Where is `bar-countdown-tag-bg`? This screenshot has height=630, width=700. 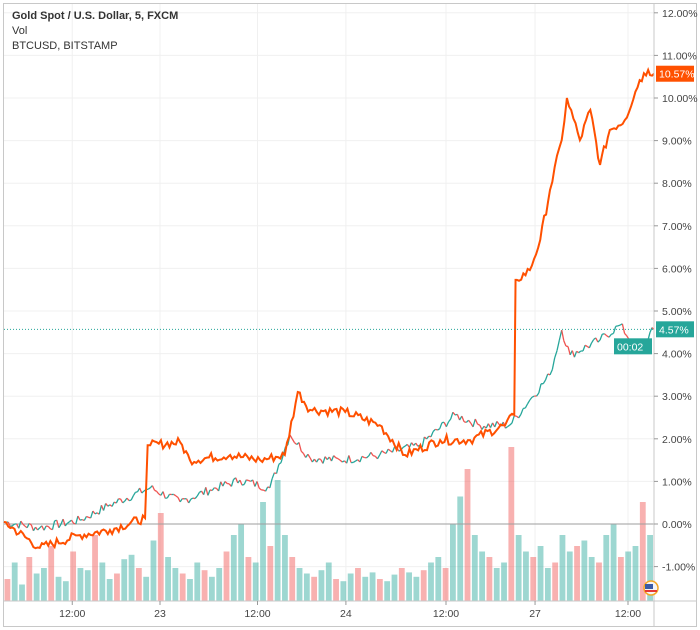
bar-countdown-tag-bg is located at coordinates (633, 346).